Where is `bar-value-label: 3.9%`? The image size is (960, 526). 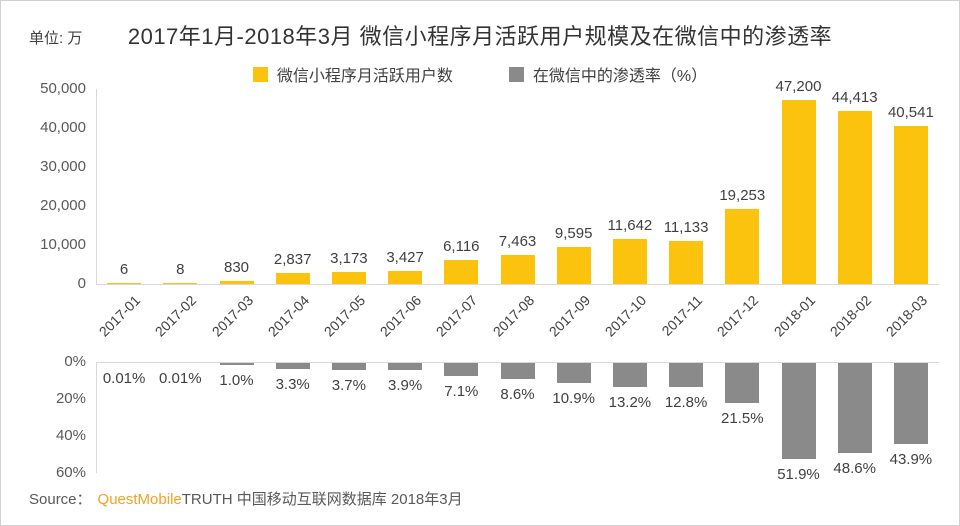
bar-value-label: 3.9% is located at coordinates (405, 386).